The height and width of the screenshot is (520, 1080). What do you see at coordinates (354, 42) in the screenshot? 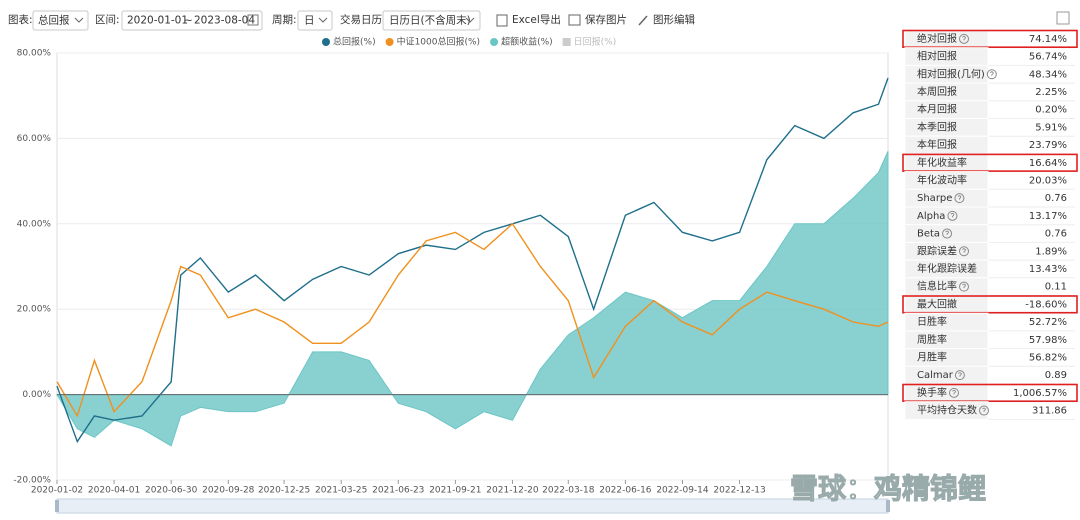
I see `legend-label: 总回报(%)` at bounding box center [354, 42].